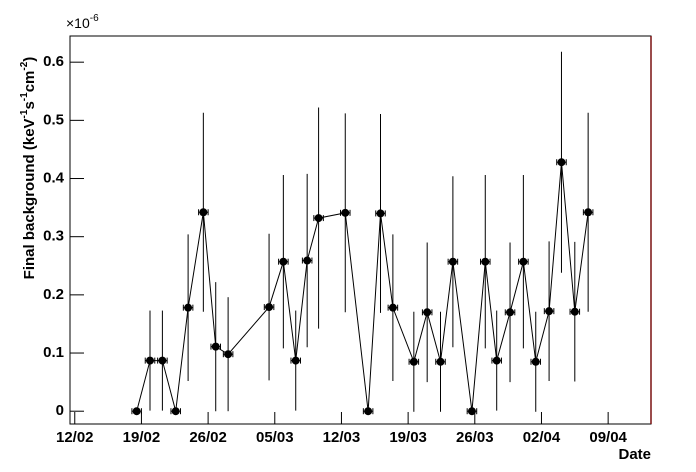 This screenshot has width=696, height=472. I want to click on x-tick-label: 12/03, so click(342, 437).